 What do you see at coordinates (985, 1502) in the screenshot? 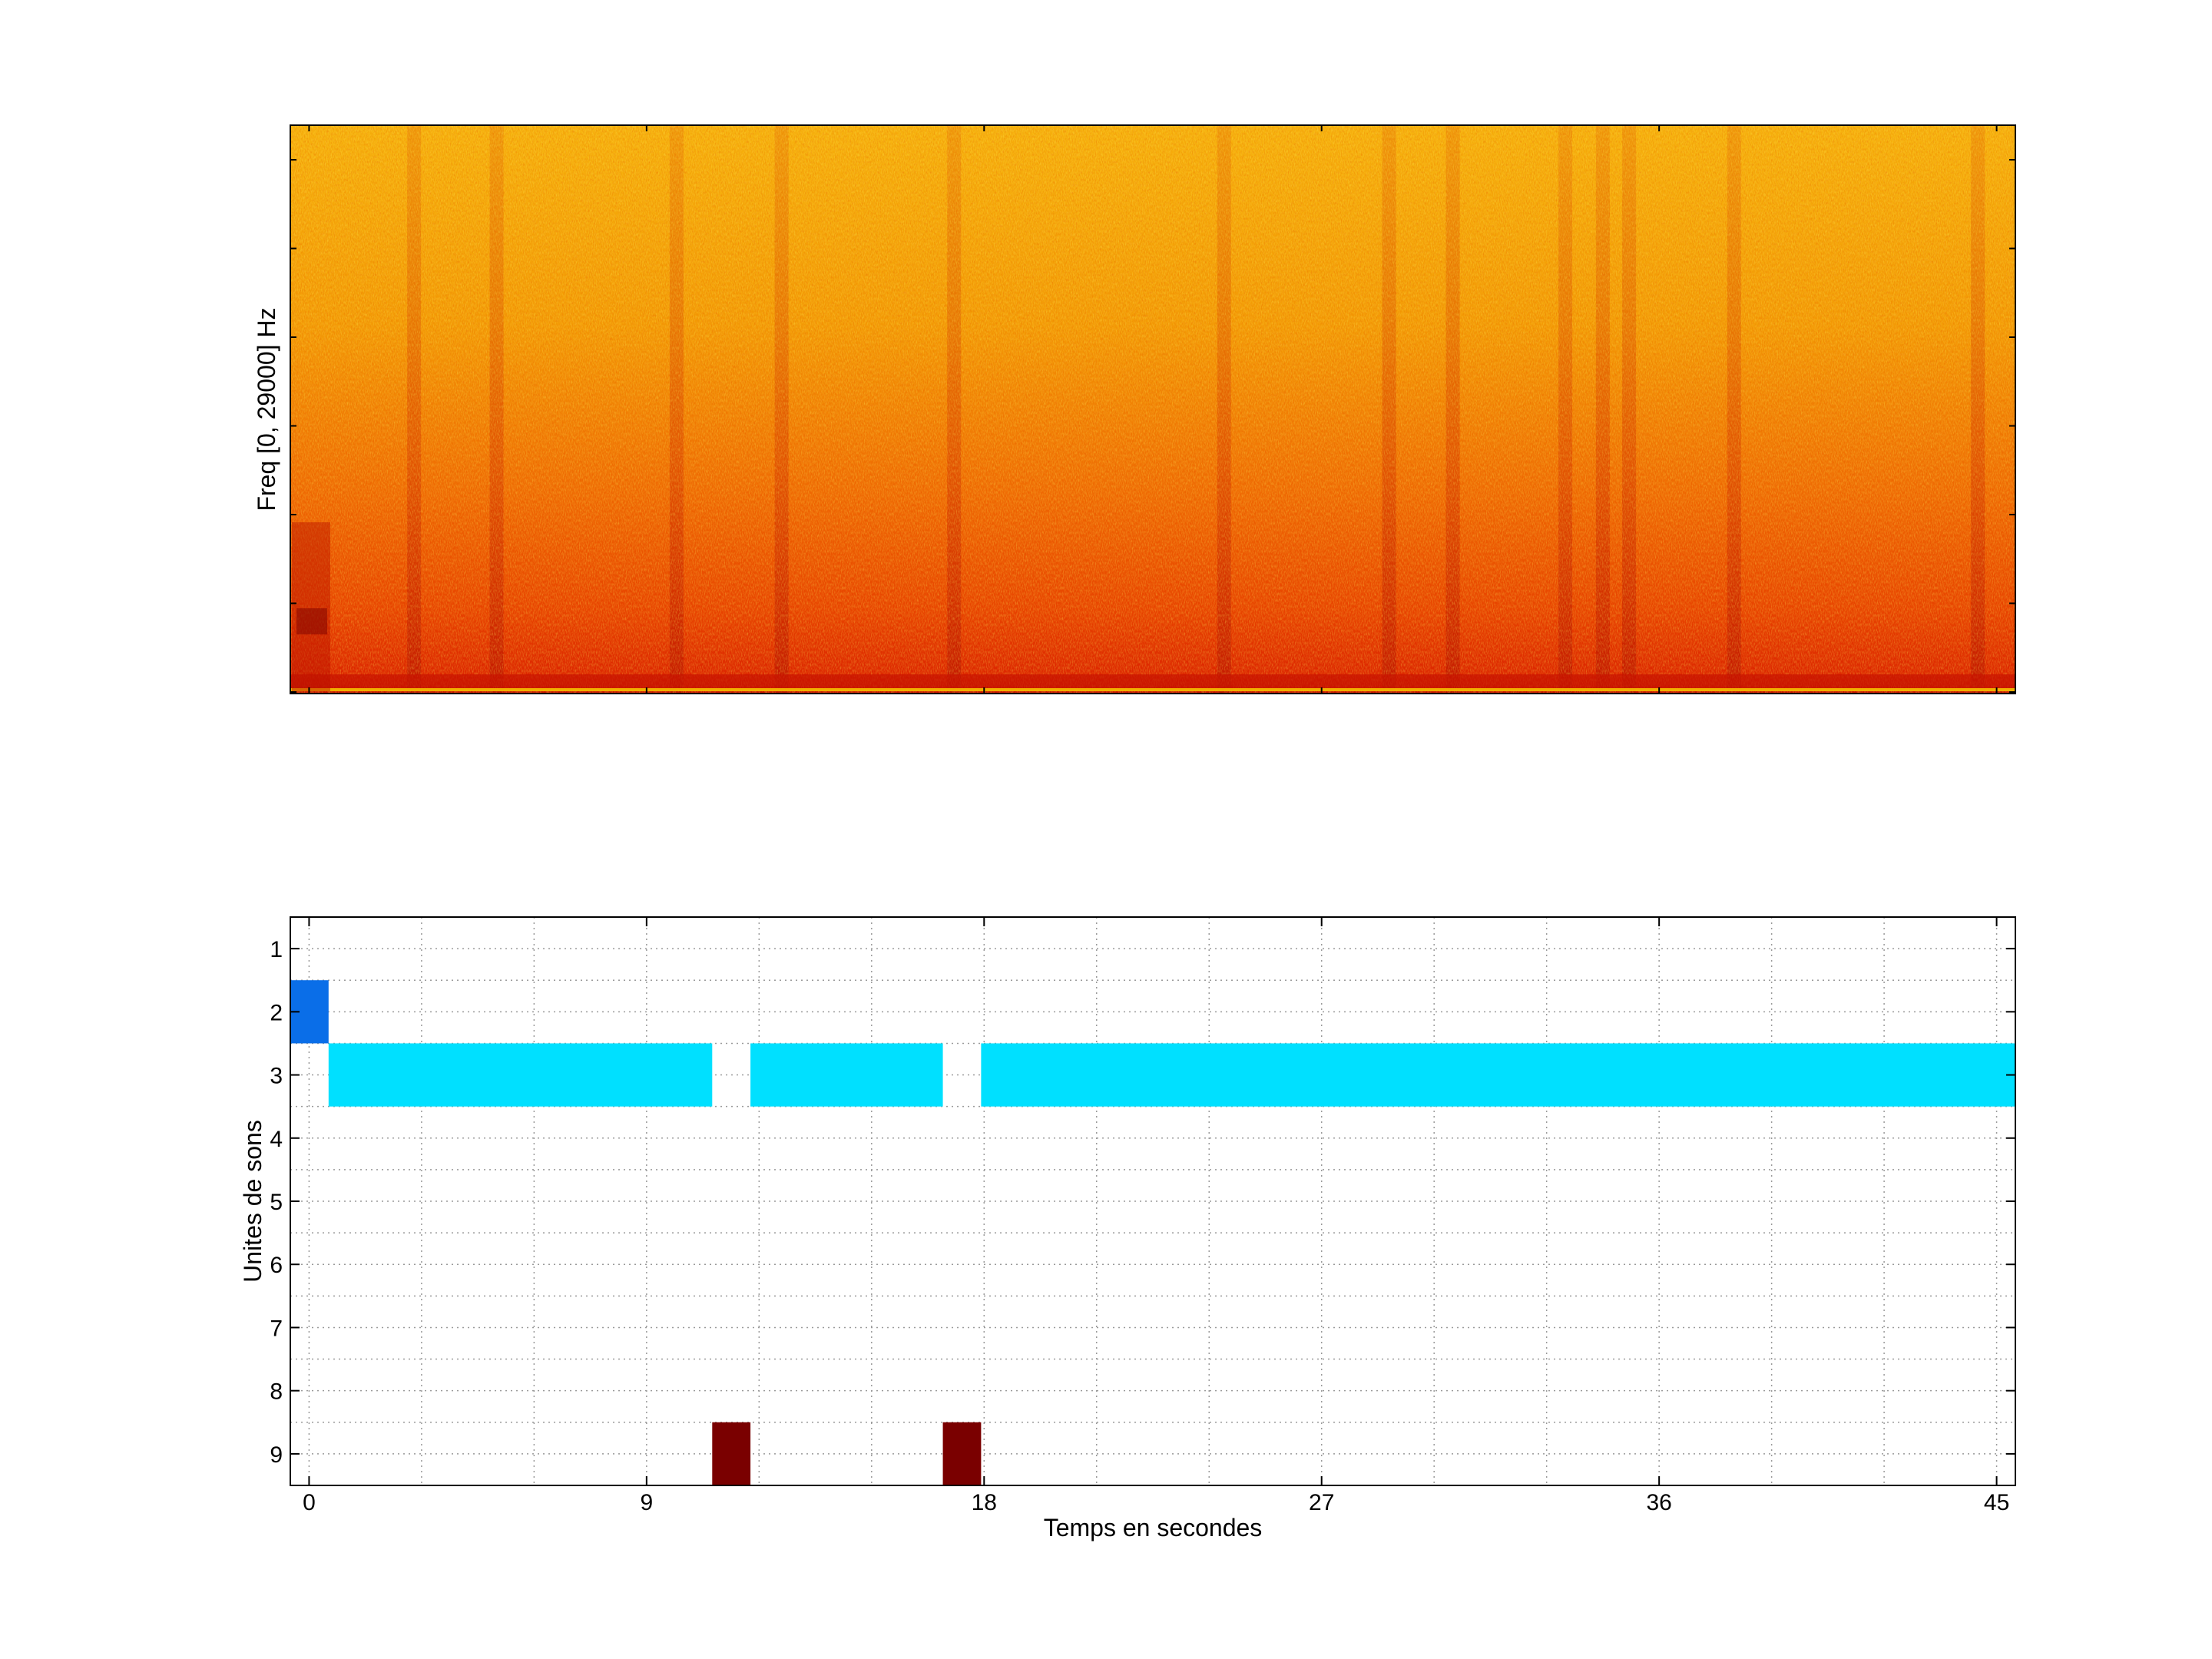
I see `x-tick-label-2: 18` at bounding box center [985, 1502].